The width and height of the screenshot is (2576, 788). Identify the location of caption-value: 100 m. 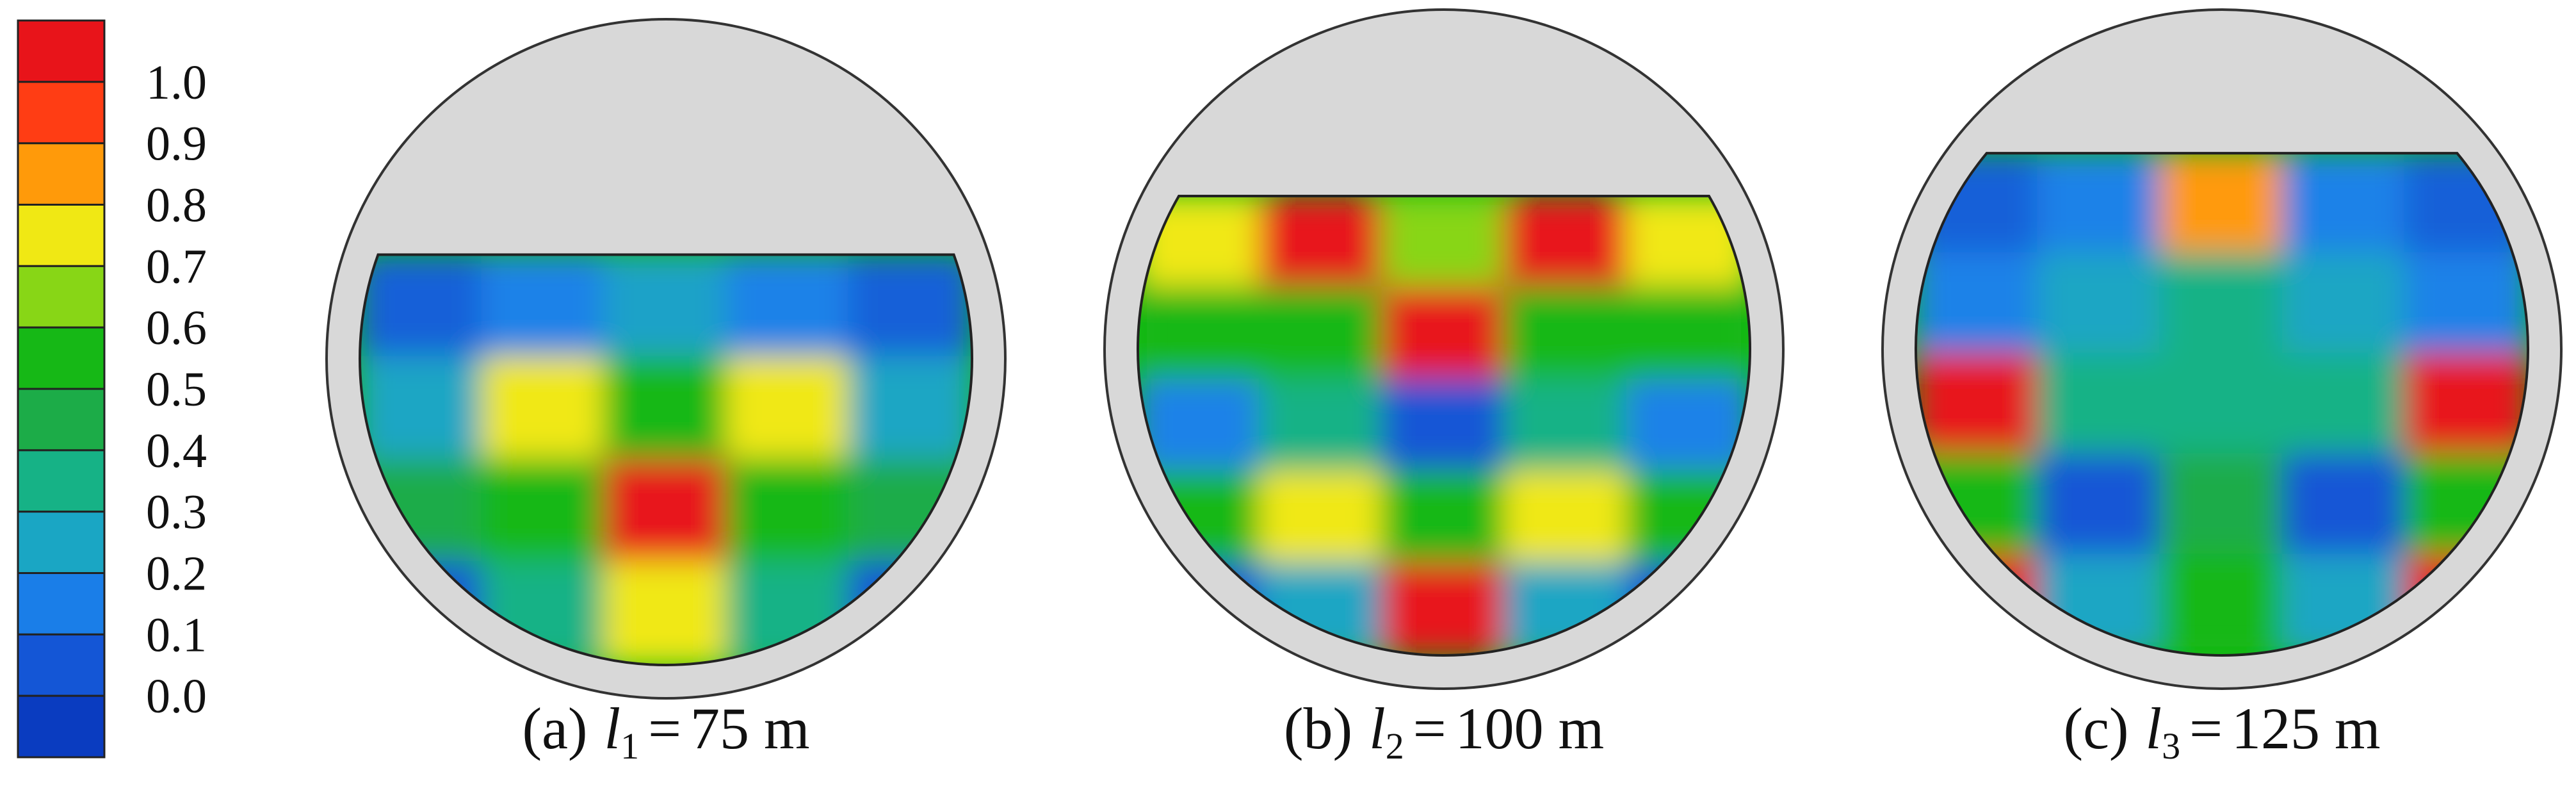
(1530, 728).